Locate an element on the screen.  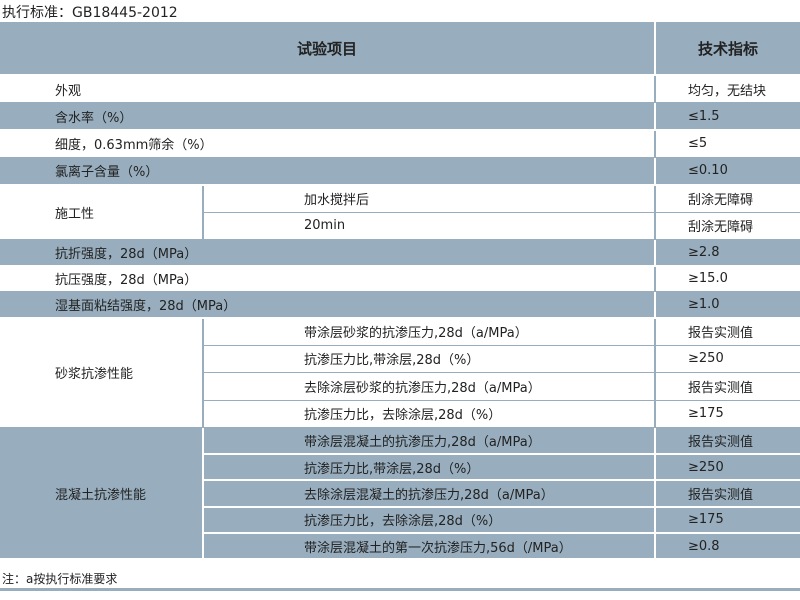
table-row: 抗折强度，28d（MPa） ≥2.8 is located at coordinates (400, 253).